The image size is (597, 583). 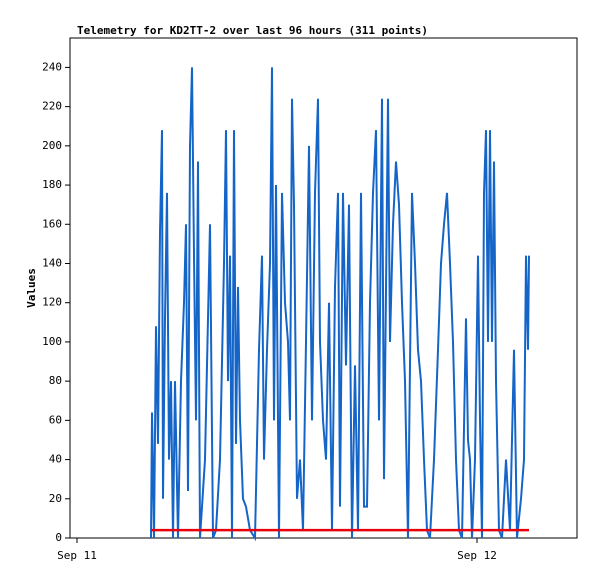 I want to click on y-tick-label: 160, so click(x=52, y=223).